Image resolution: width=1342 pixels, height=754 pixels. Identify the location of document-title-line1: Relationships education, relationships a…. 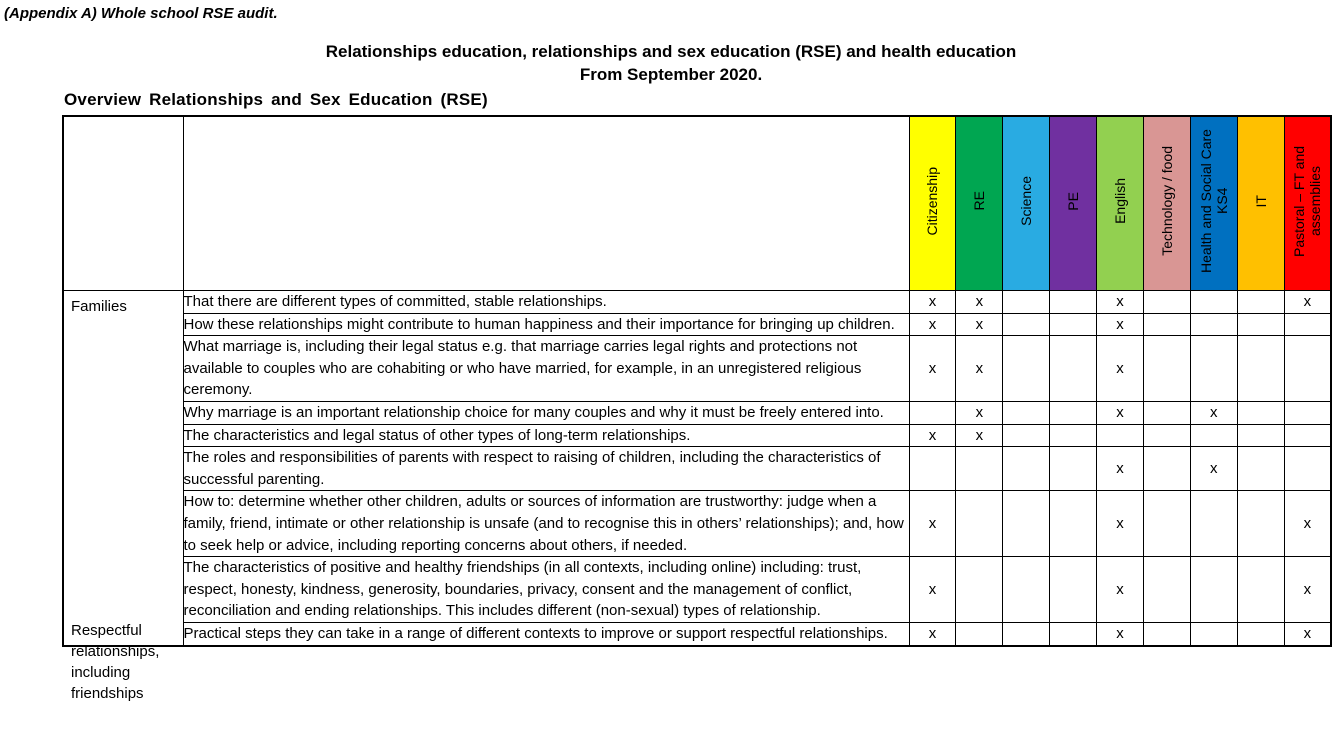
(671, 51).